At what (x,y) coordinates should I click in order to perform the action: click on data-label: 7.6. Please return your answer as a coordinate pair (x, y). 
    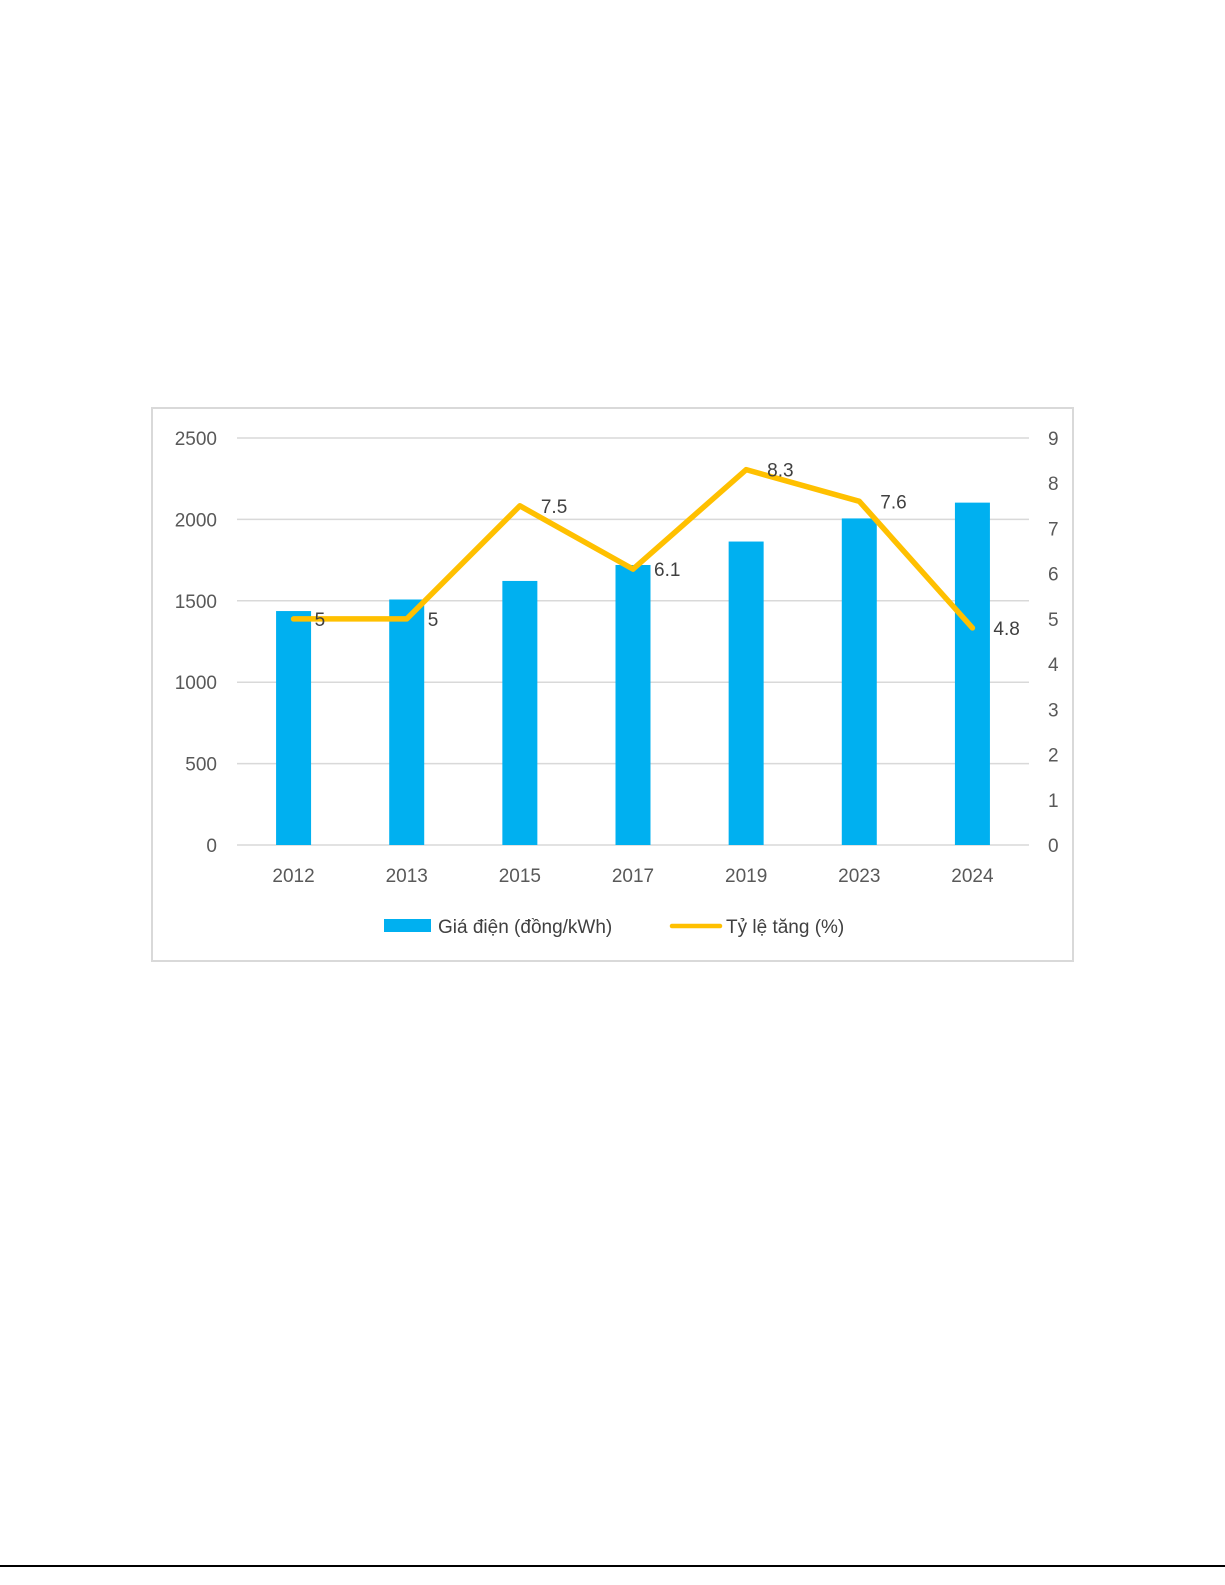
    Looking at the image, I should click on (893, 502).